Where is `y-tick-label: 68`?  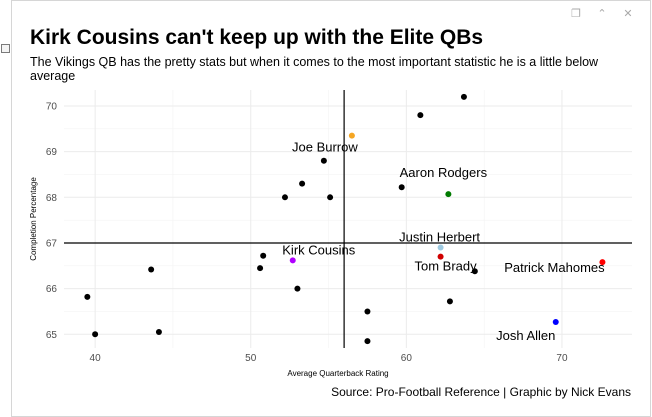
y-tick-label: 68 is located at coordinates (52, 198).